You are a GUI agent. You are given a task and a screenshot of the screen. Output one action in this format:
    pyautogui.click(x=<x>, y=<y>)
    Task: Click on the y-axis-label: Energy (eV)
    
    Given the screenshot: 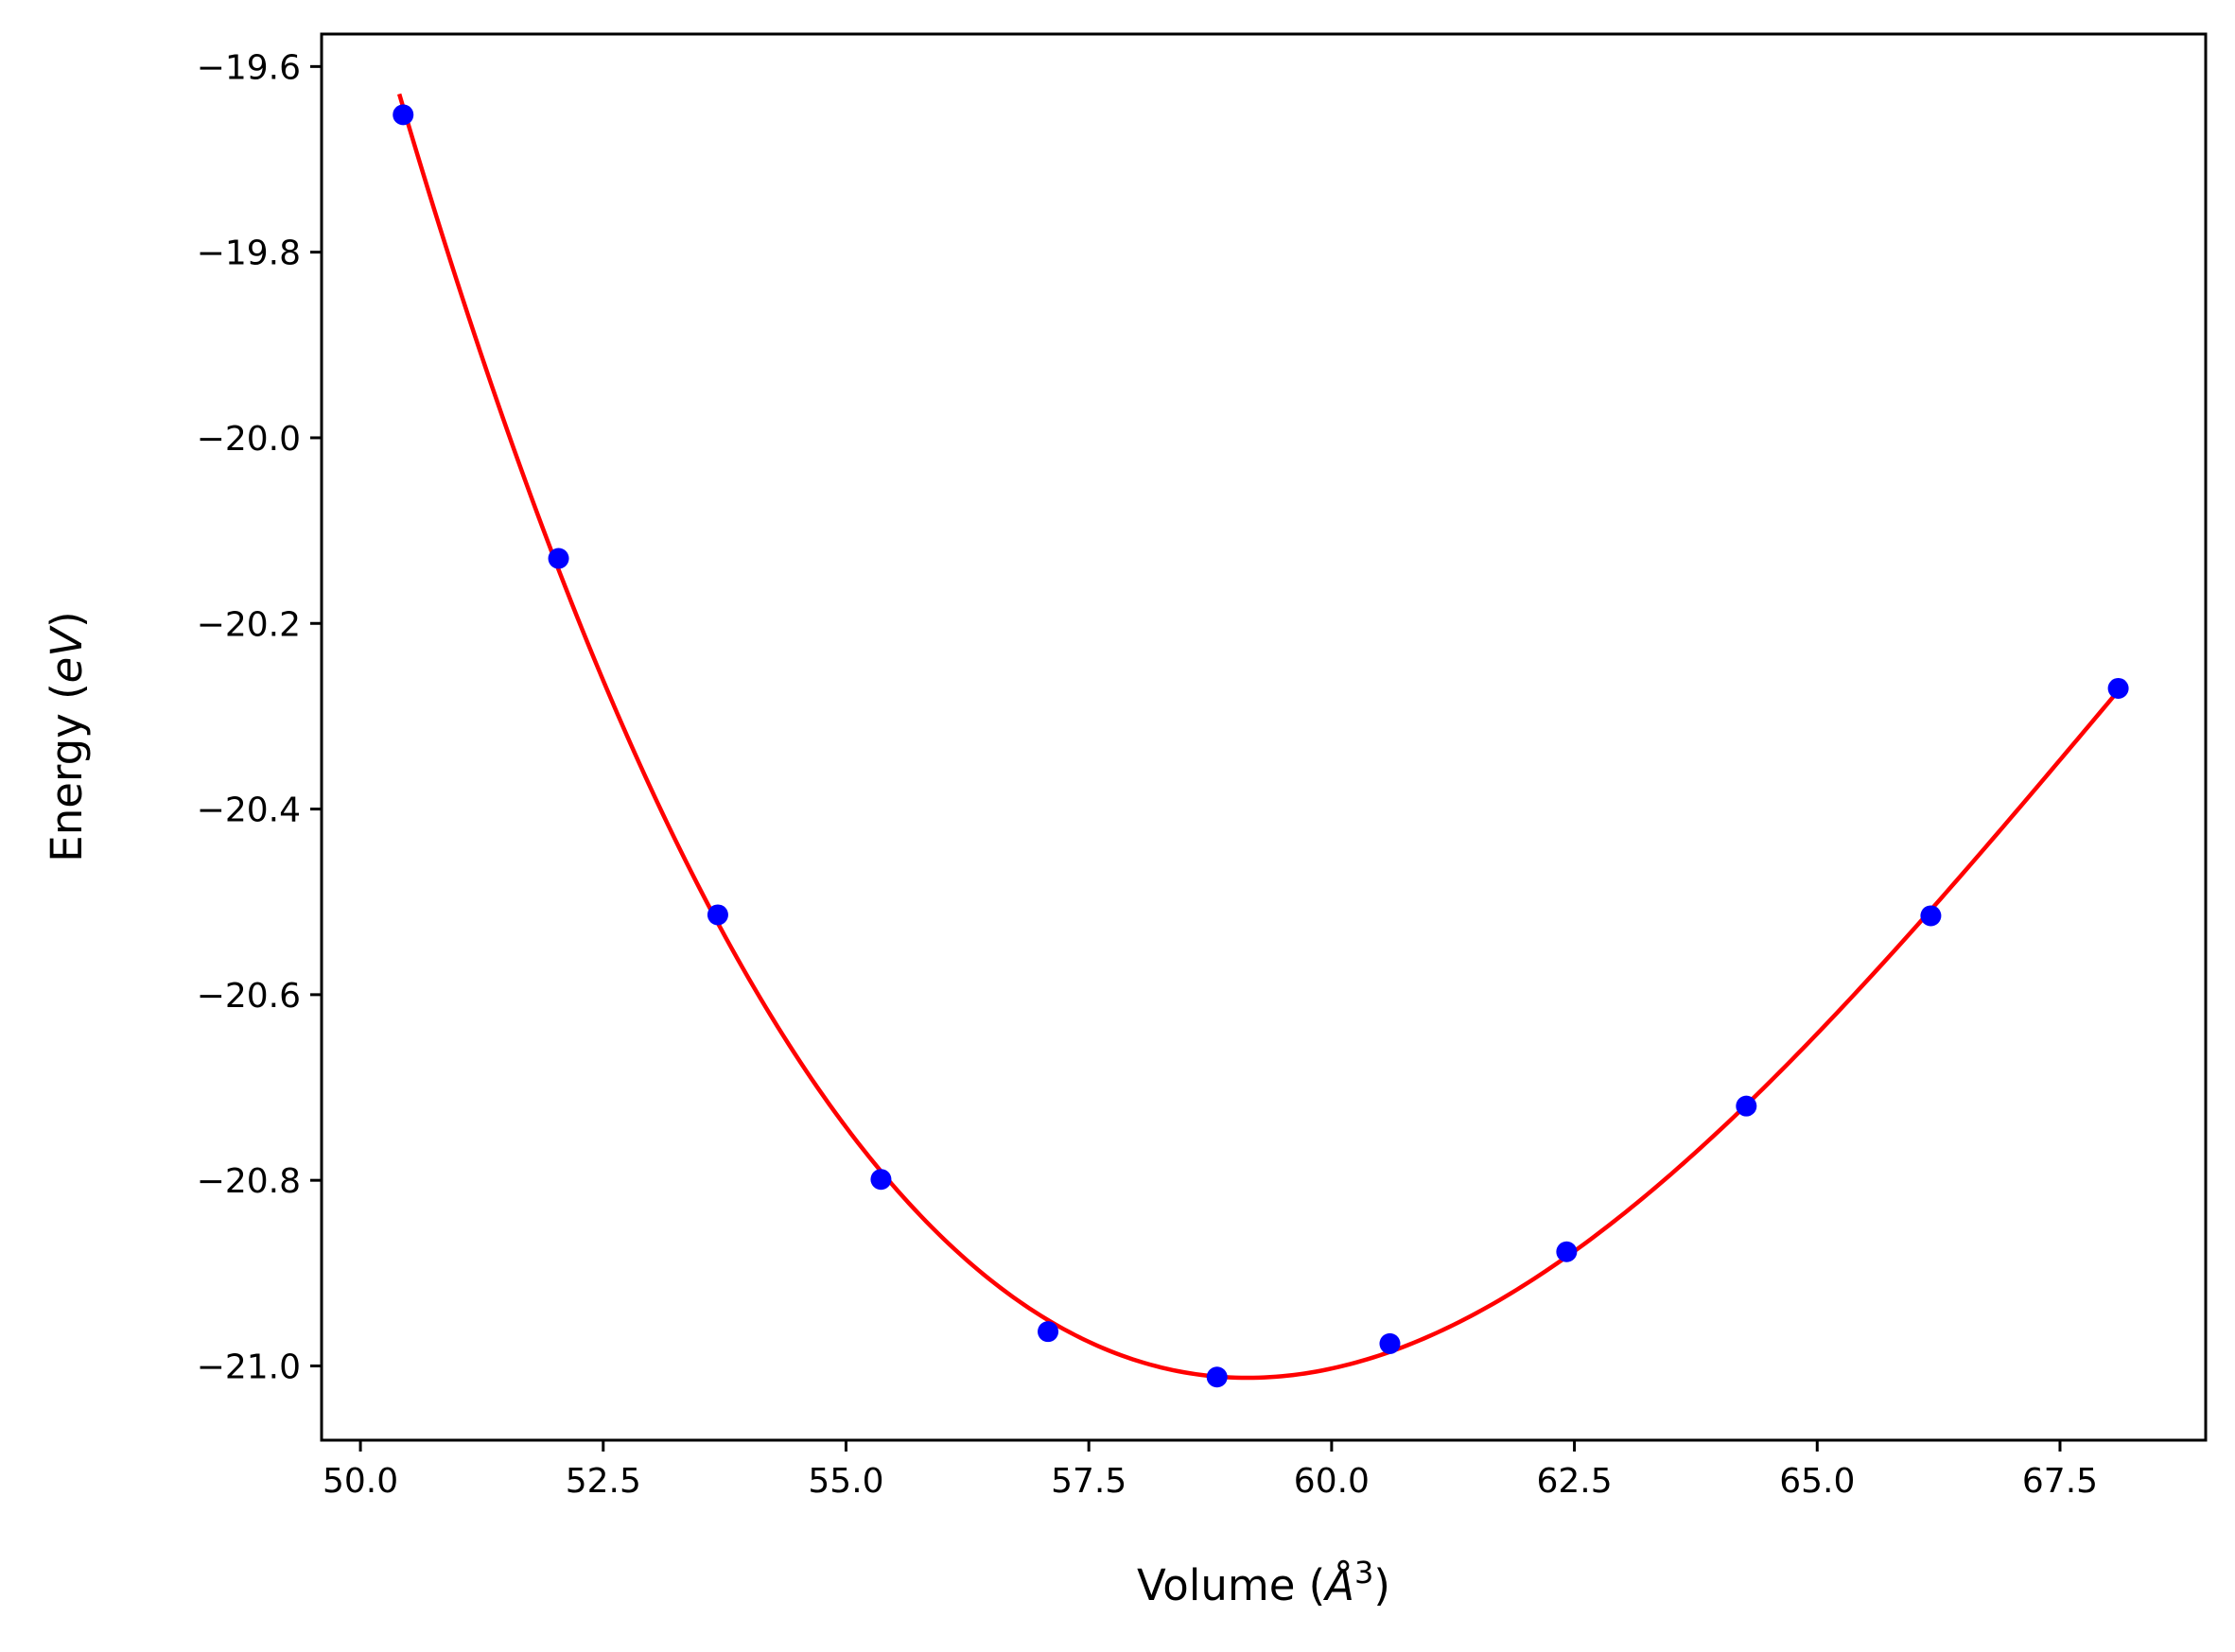 What is the action you would take?
    pyautogui.click(x=67, y=736)
    